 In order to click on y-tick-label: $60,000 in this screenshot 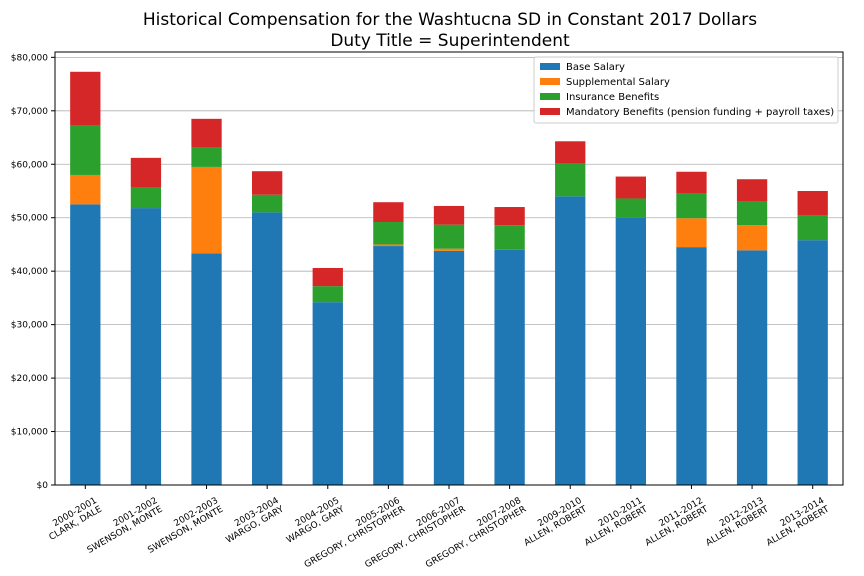, I will do `click(29, 165)`.